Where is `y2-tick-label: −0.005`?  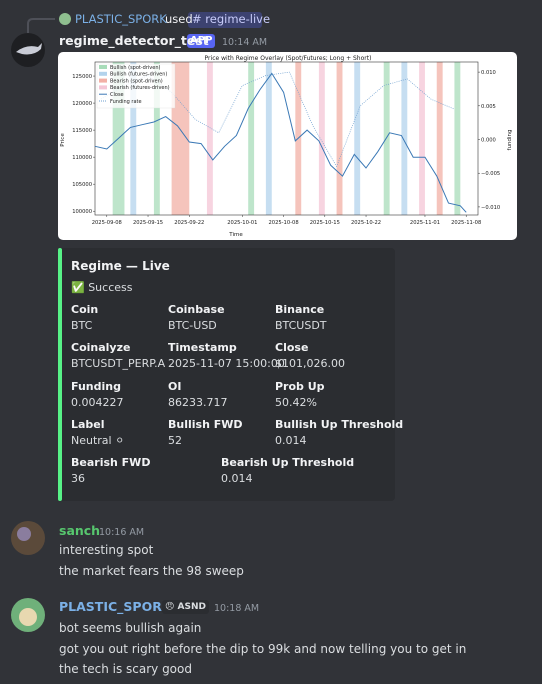 y2-tick-label: −0.005 is located at coordinates (490, 174).